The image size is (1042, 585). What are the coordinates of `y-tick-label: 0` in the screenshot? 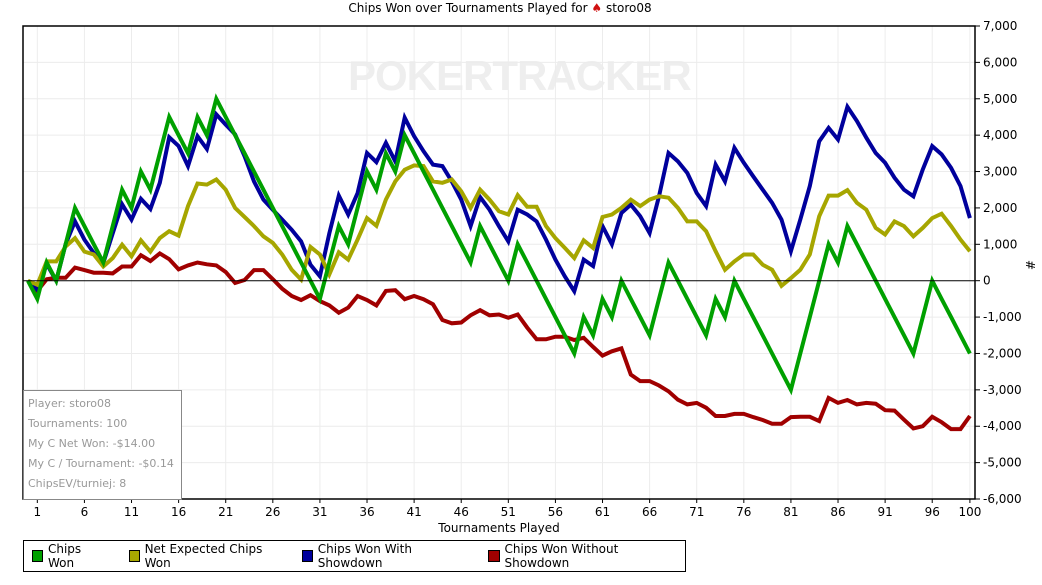 It's located at (987, 281).